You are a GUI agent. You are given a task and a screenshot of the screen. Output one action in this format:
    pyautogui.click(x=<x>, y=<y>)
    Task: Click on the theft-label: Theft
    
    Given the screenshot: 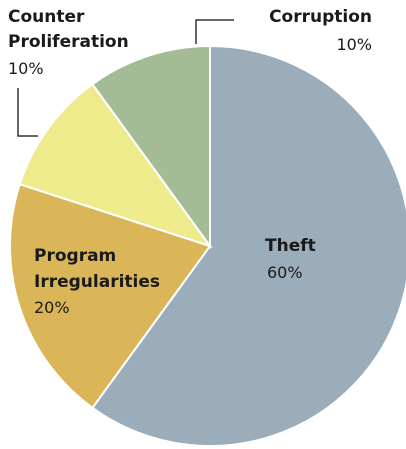 What is the action you would take?
    pyautogui.click(x=290, y=246)
    